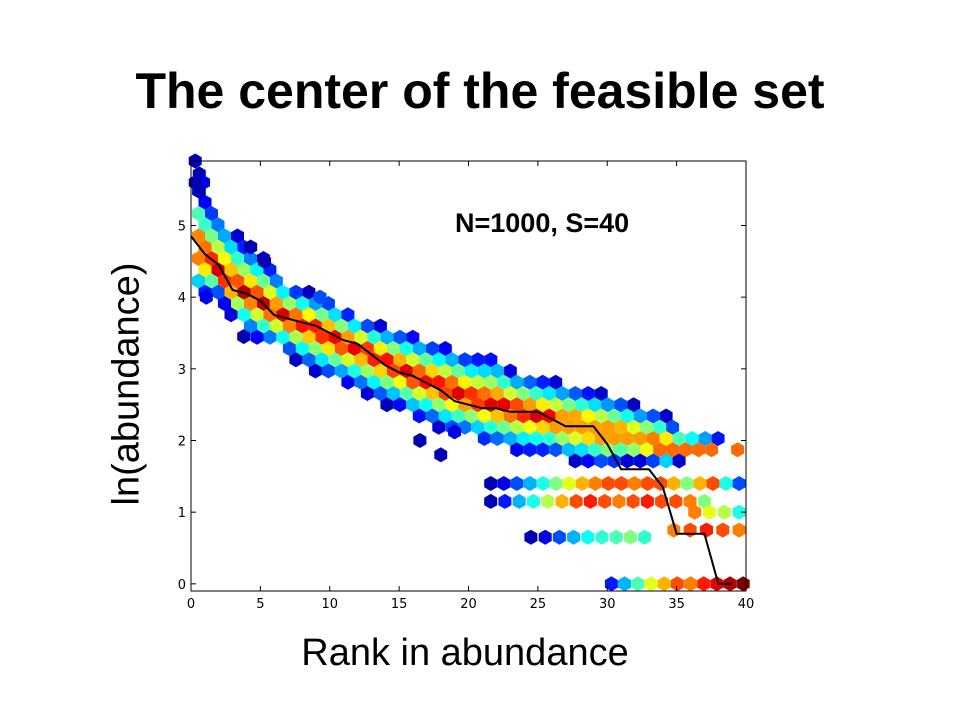  Describe the element at coordinates (182, 585) in the screenshot. I see `y-tick-label: 0` at that location.